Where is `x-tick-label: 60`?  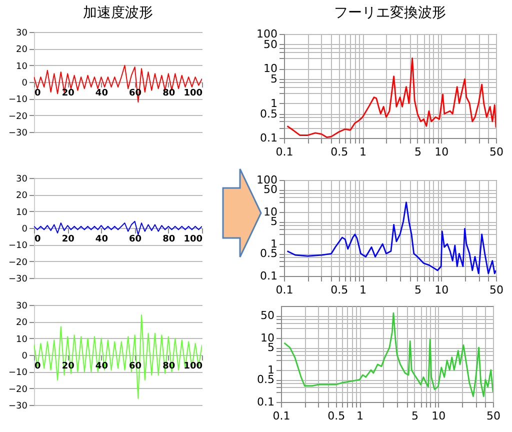
x-tick-label: 60 is located at coordinates (135, 239).